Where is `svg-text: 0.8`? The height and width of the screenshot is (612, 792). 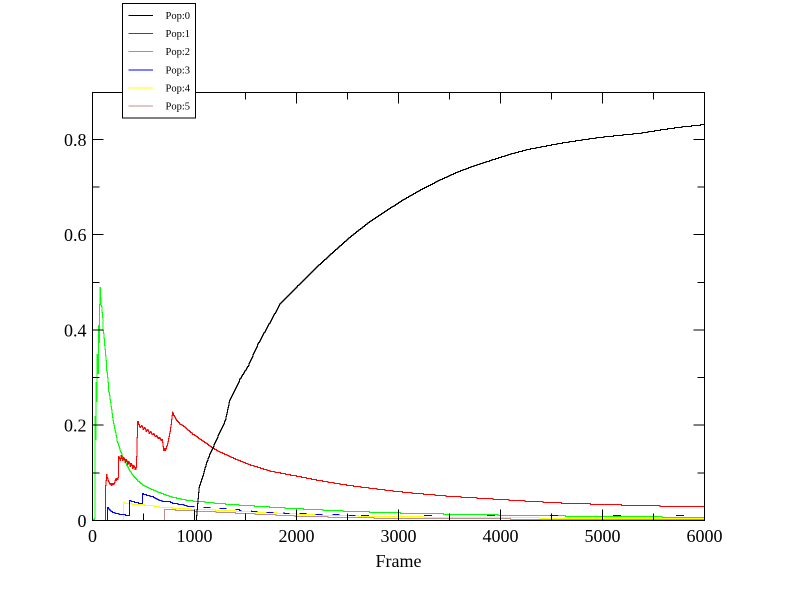
svg-text: 0.8 is located at coordinates (75, 140).